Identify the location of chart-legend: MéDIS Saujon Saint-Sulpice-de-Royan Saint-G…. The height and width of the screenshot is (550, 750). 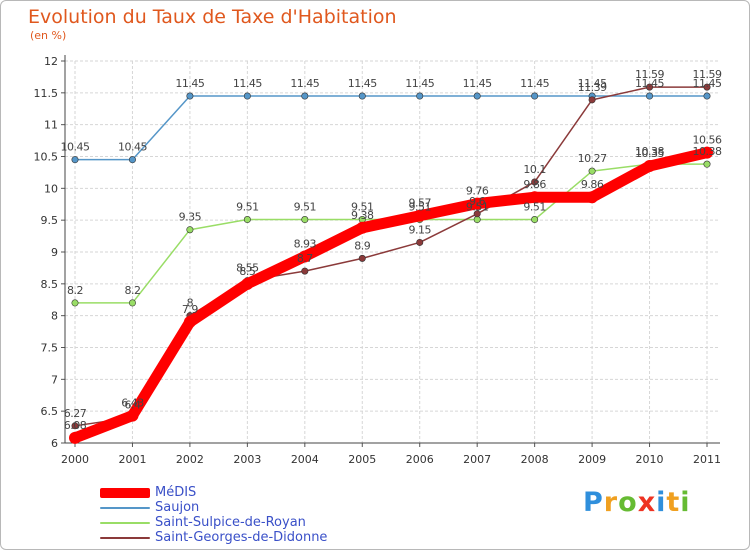
(213, 515).